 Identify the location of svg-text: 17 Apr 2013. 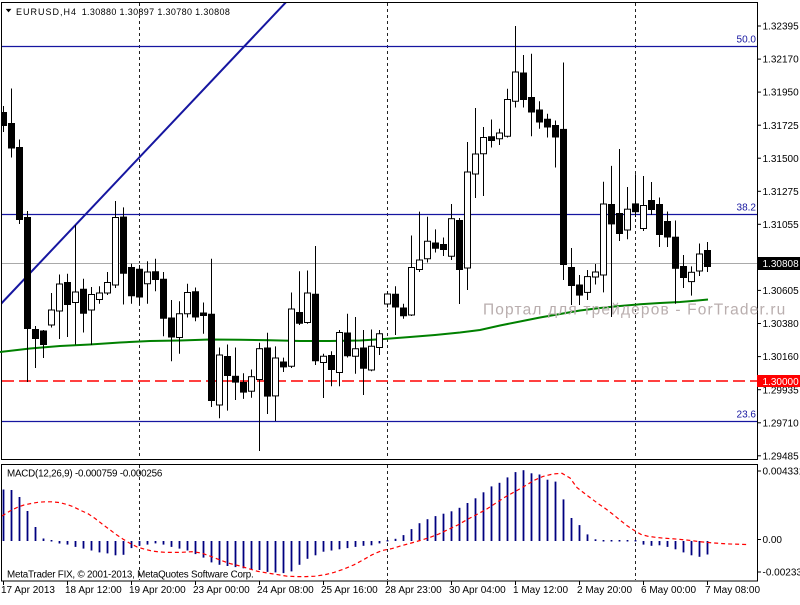
(28, 590).